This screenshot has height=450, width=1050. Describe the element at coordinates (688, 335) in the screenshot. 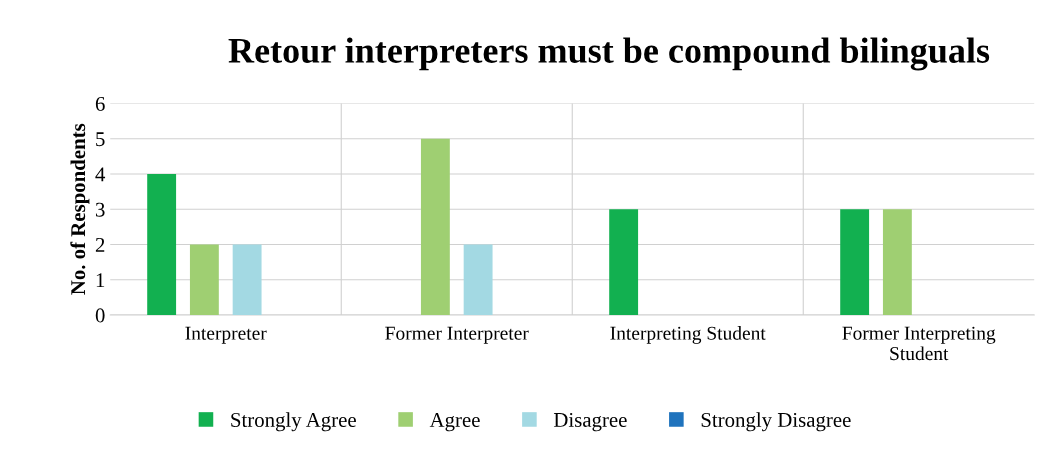

I see `x-tick-label: Interpreting Student` at that location.